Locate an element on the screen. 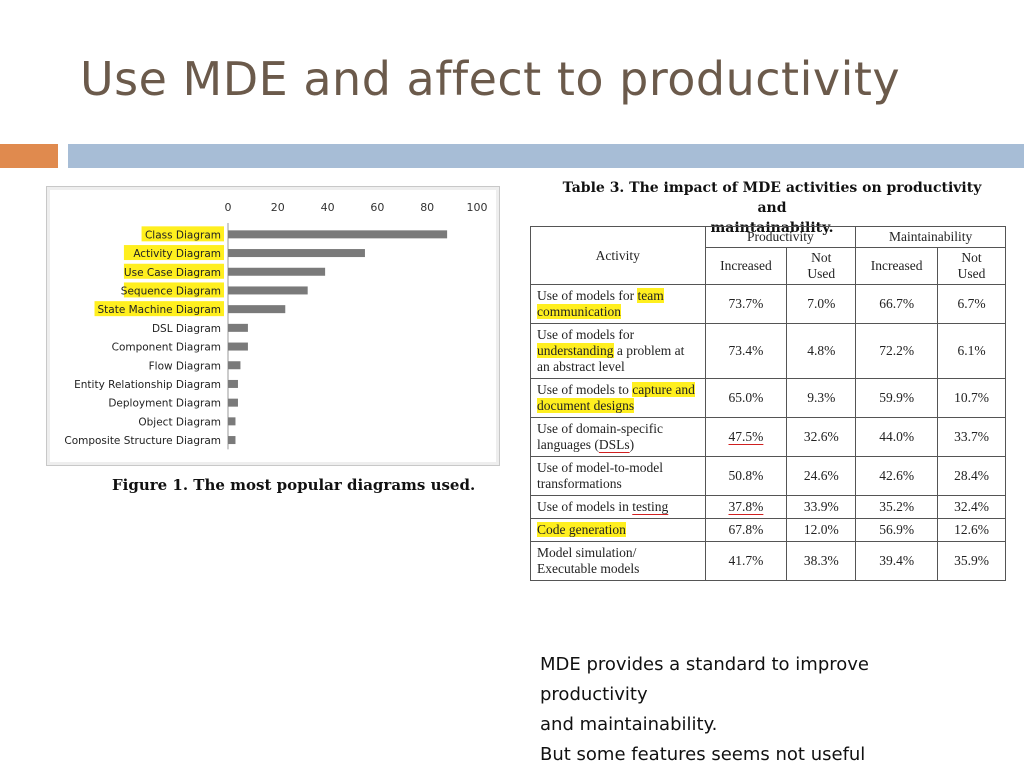 The width and height of the screenshot is (1024, 770). activity-cell: Use of models for team communication is located at coordinates (618, 304).